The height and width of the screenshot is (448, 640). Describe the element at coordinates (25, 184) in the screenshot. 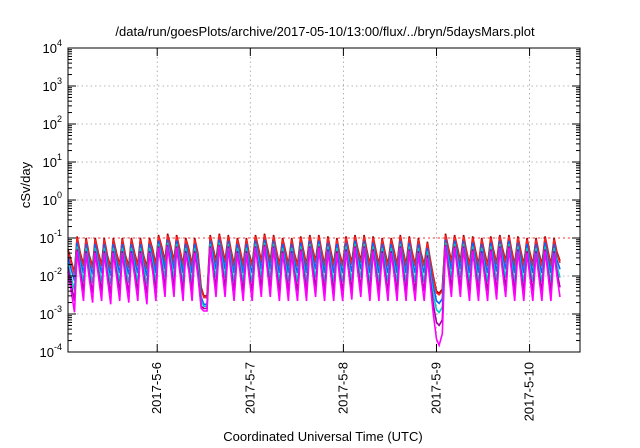

I see `y-axis-label: cSv/day` at that location.